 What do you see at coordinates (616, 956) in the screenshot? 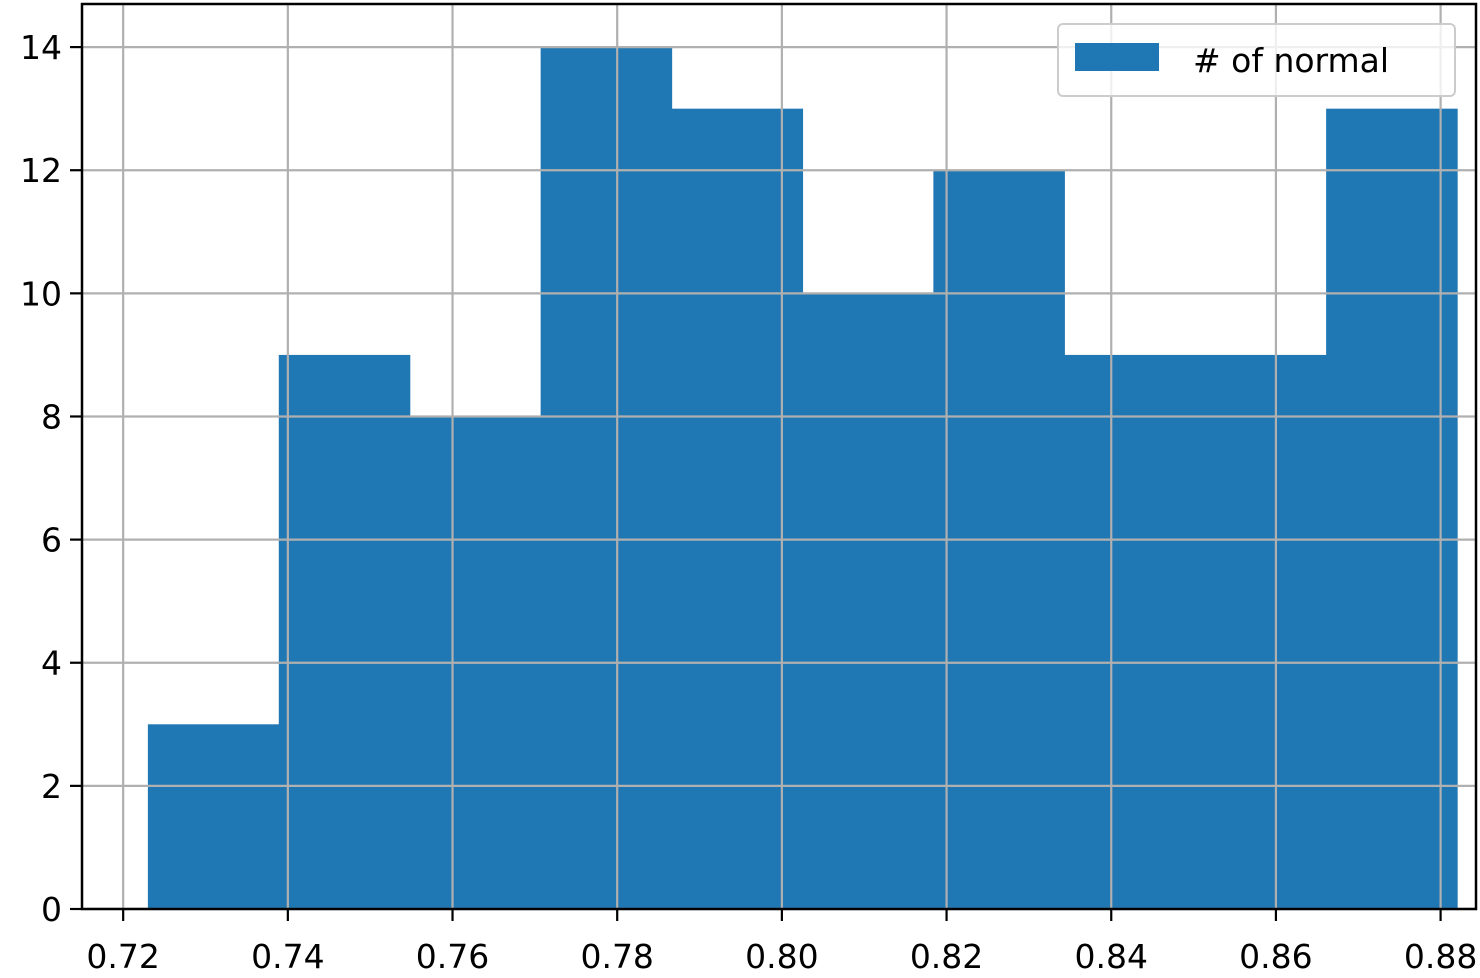
I see `x-tick-label-3: 0.78` at bounding box center [616, 956].